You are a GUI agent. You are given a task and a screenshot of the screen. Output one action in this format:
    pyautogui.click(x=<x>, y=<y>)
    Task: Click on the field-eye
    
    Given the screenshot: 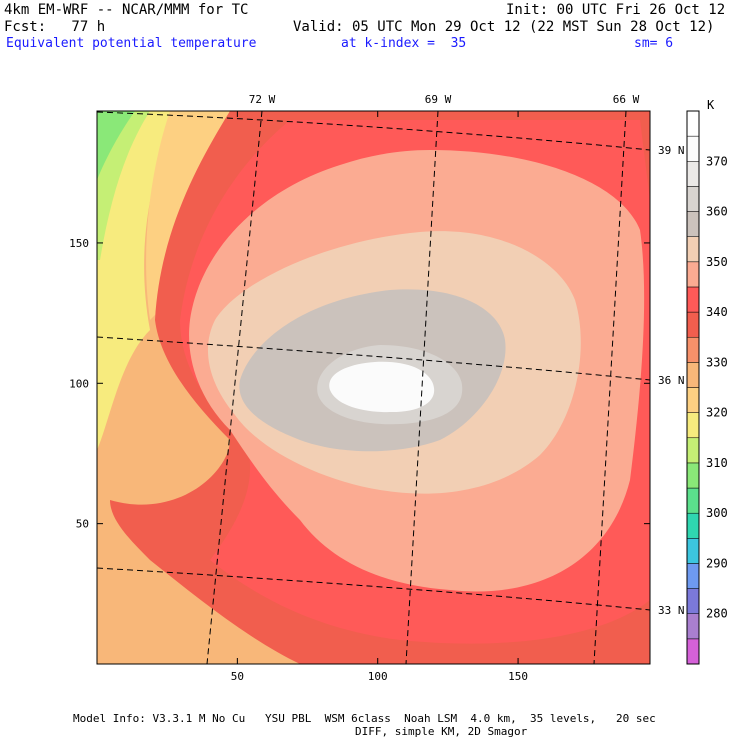 What is the action you would take?
    pyautogui.click(x=382, y=387)
    